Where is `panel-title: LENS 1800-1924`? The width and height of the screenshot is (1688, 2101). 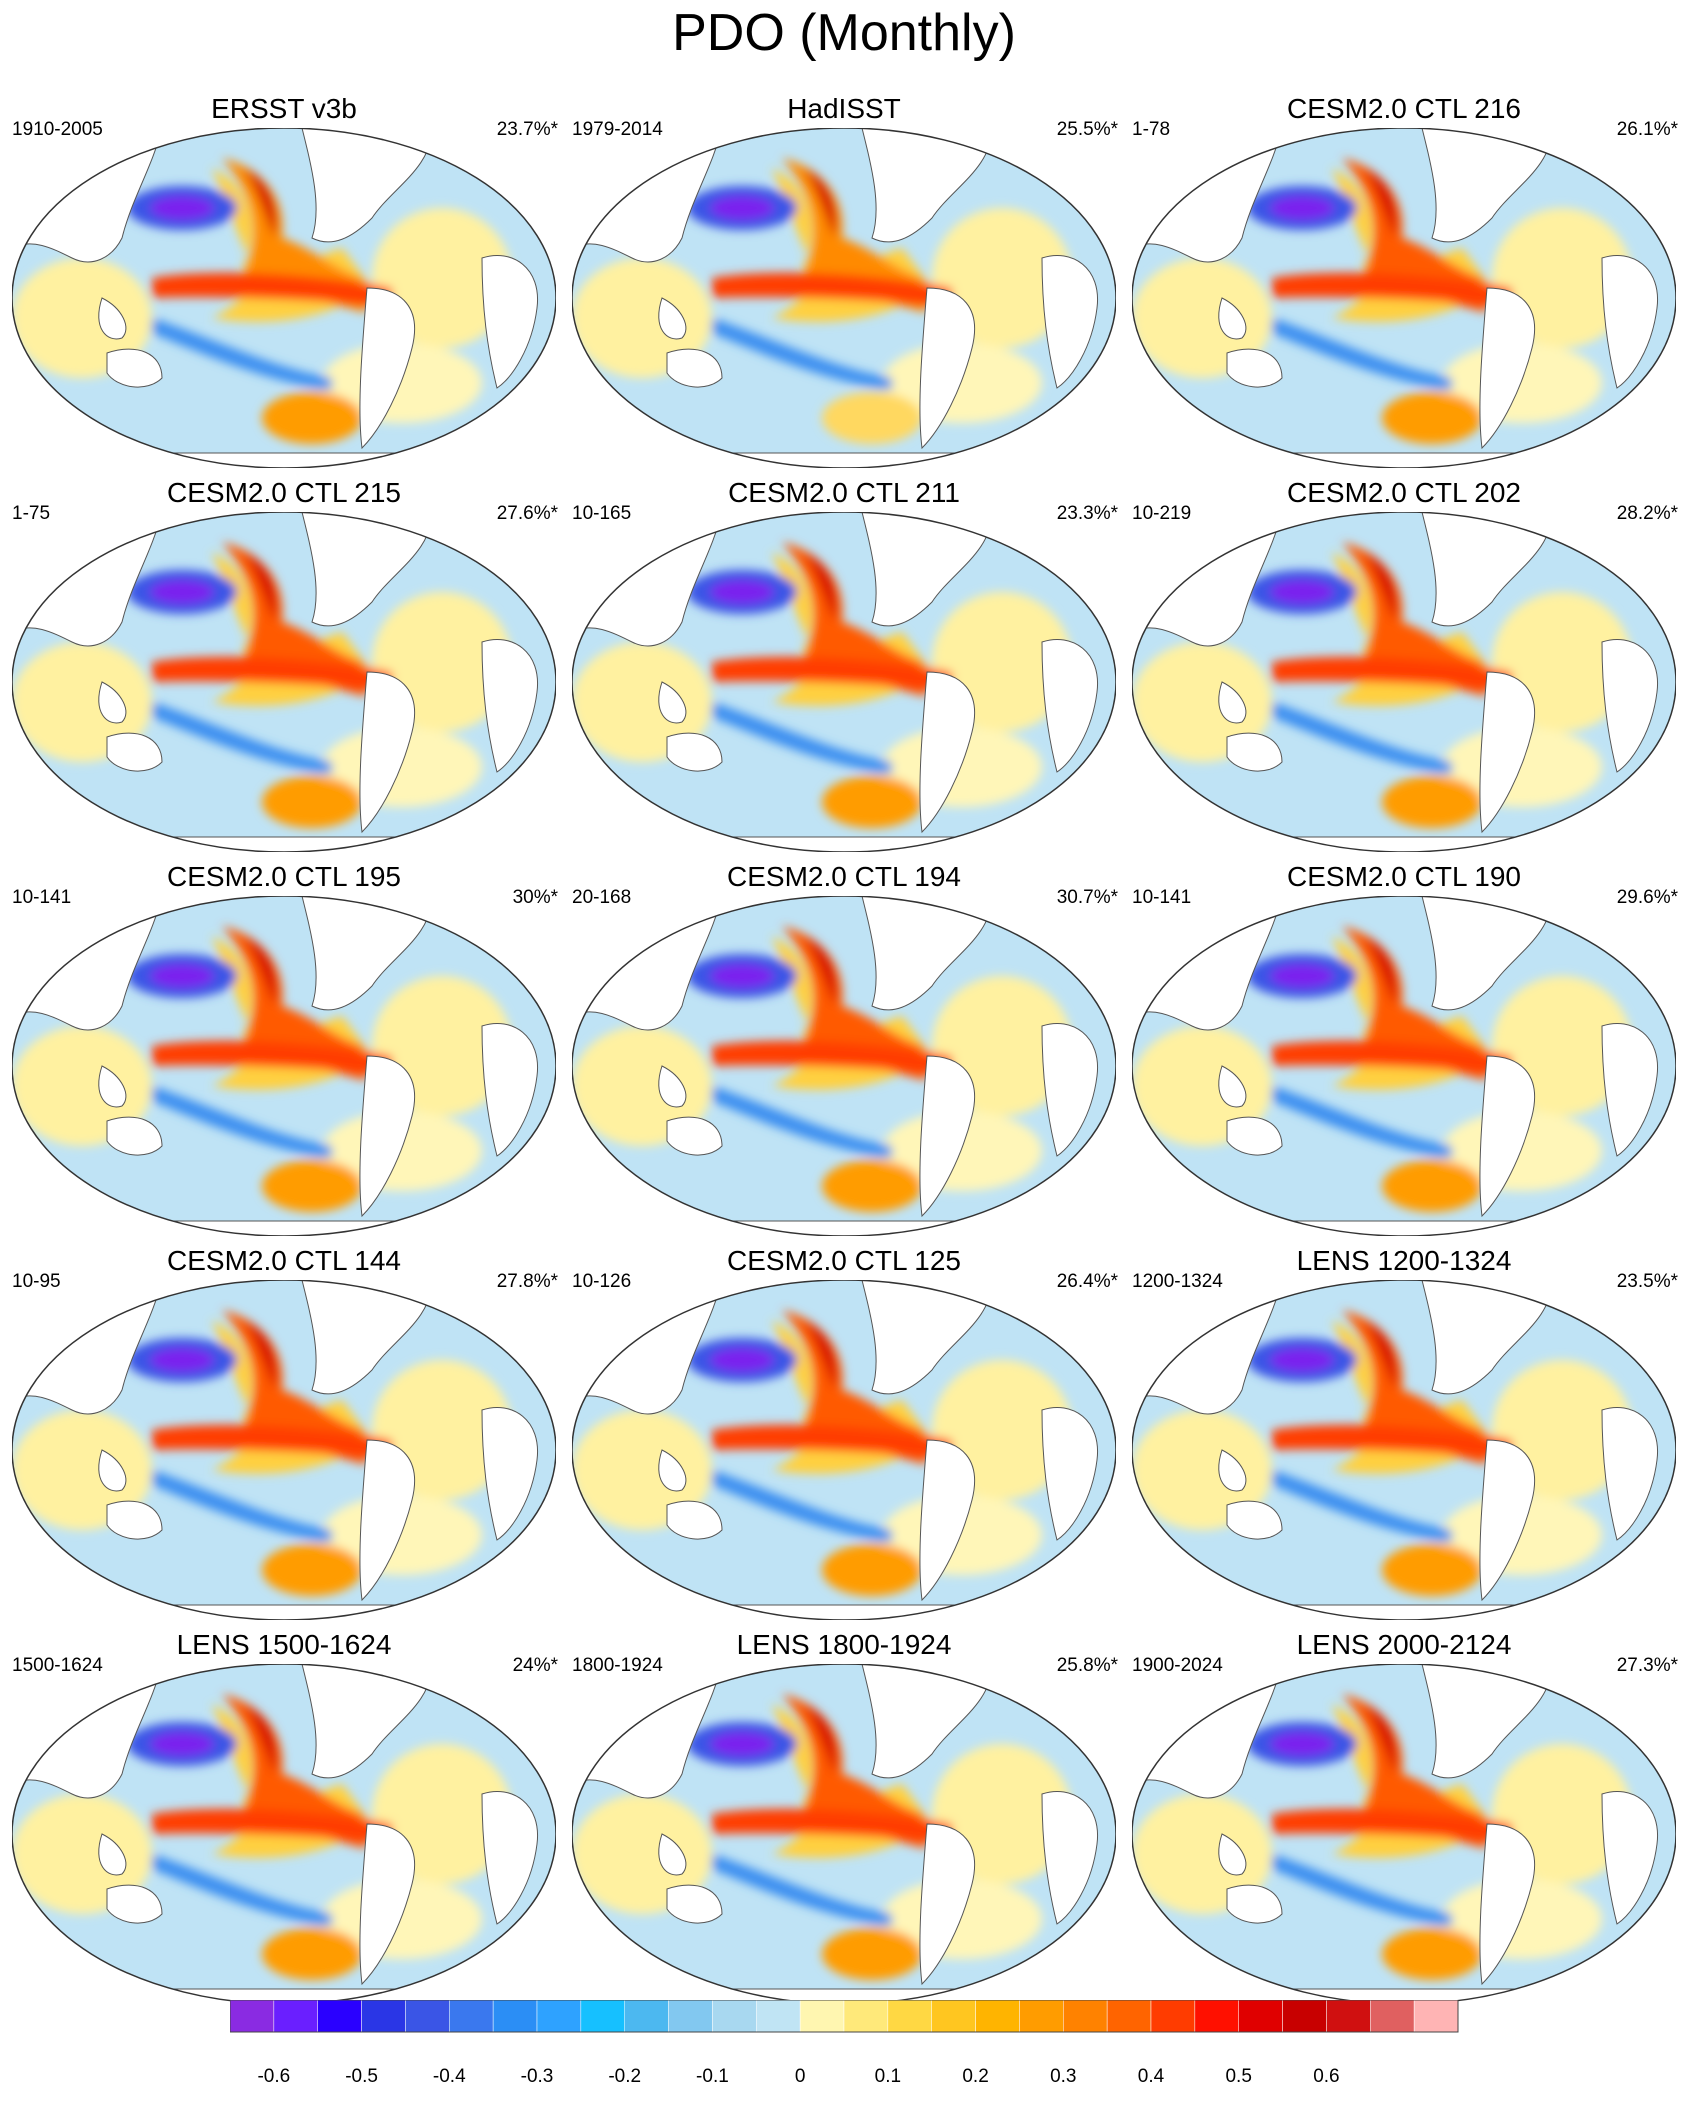
panel-title: LENS 1800-1924 is located at coordinates (844, 1644).